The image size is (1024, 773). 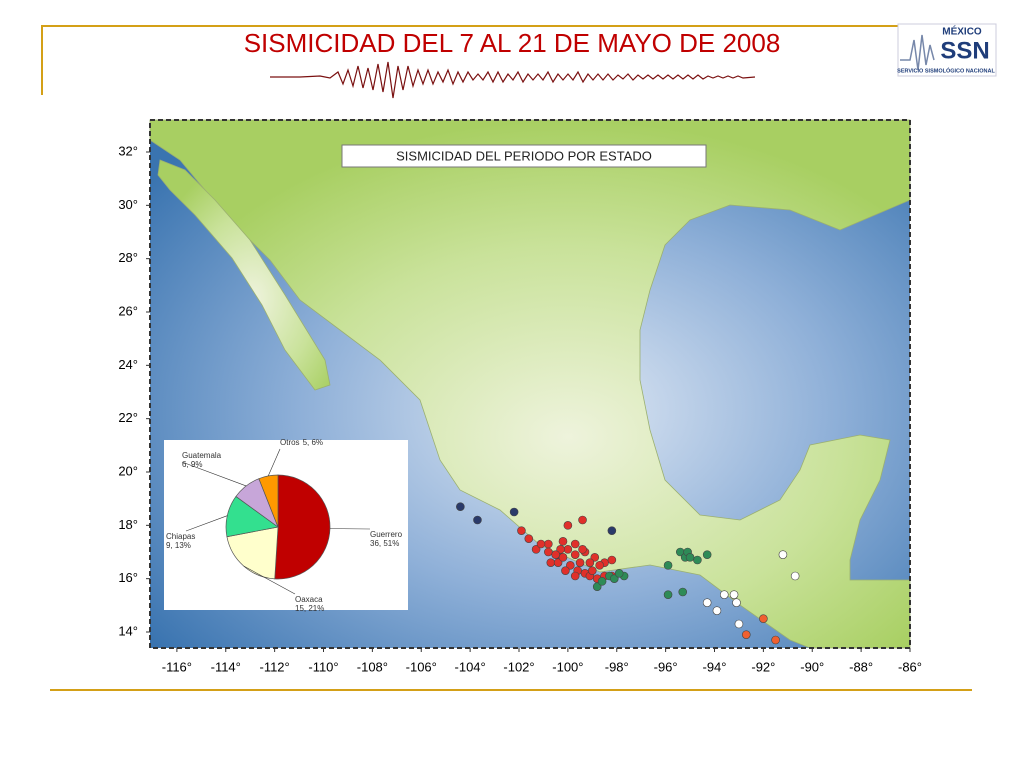 What do you see at coordinates (177, 666) in the screenshot?
I see `x-tick-label: -116°` at bounding box center [177, 666].